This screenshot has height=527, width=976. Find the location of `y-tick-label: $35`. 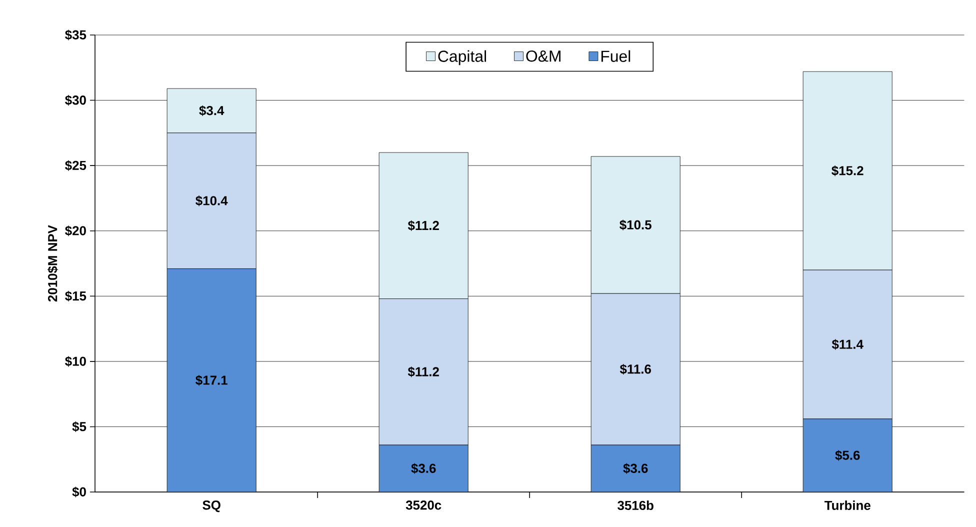

y-tick-label: $35 is located at coordinates (75, 35).